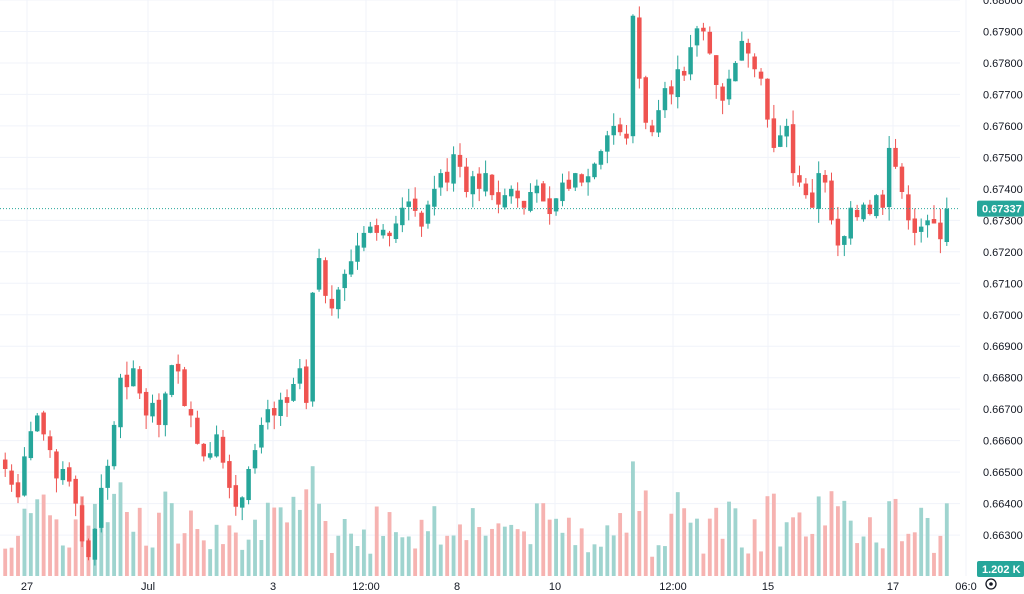 Image resolution: width=1024 pixels, height=594 pixels. What do you see at coordinates (1003, 473) in the screenshot?
I see `y-tick-label: 0.66500` at bounding box center [1003, 473].